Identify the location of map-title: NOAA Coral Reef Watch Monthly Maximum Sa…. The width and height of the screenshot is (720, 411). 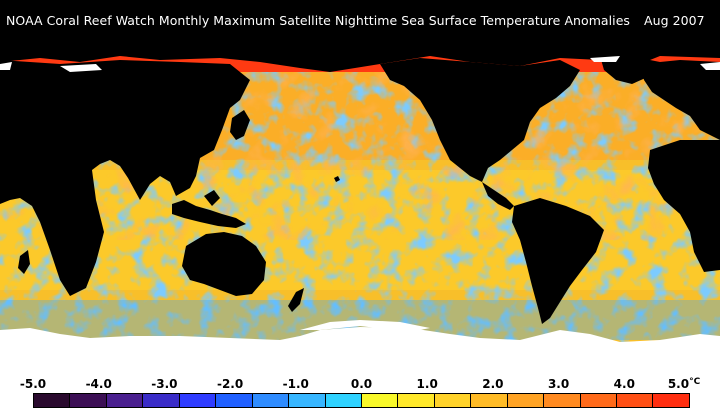
(362, 20).